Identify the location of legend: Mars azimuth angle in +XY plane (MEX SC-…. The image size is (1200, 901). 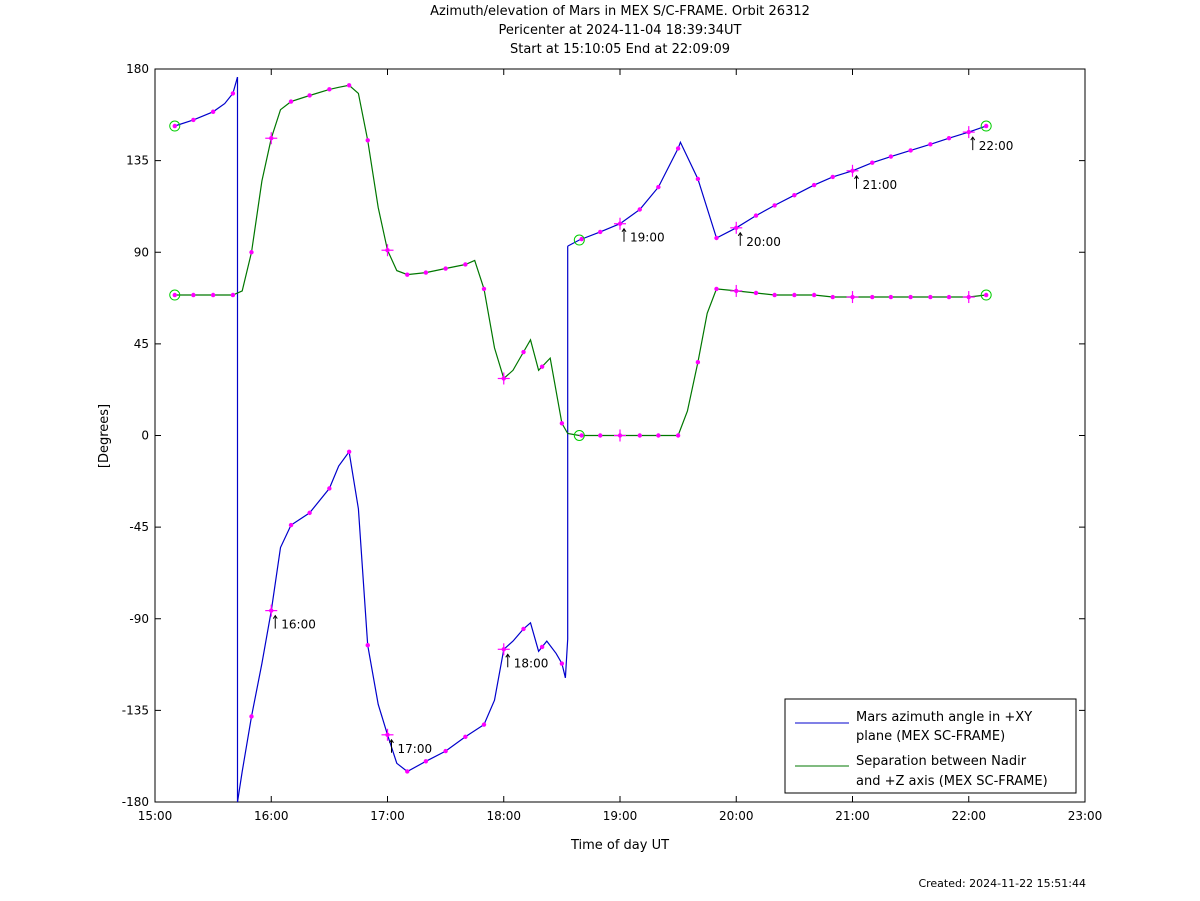
(930, 746).